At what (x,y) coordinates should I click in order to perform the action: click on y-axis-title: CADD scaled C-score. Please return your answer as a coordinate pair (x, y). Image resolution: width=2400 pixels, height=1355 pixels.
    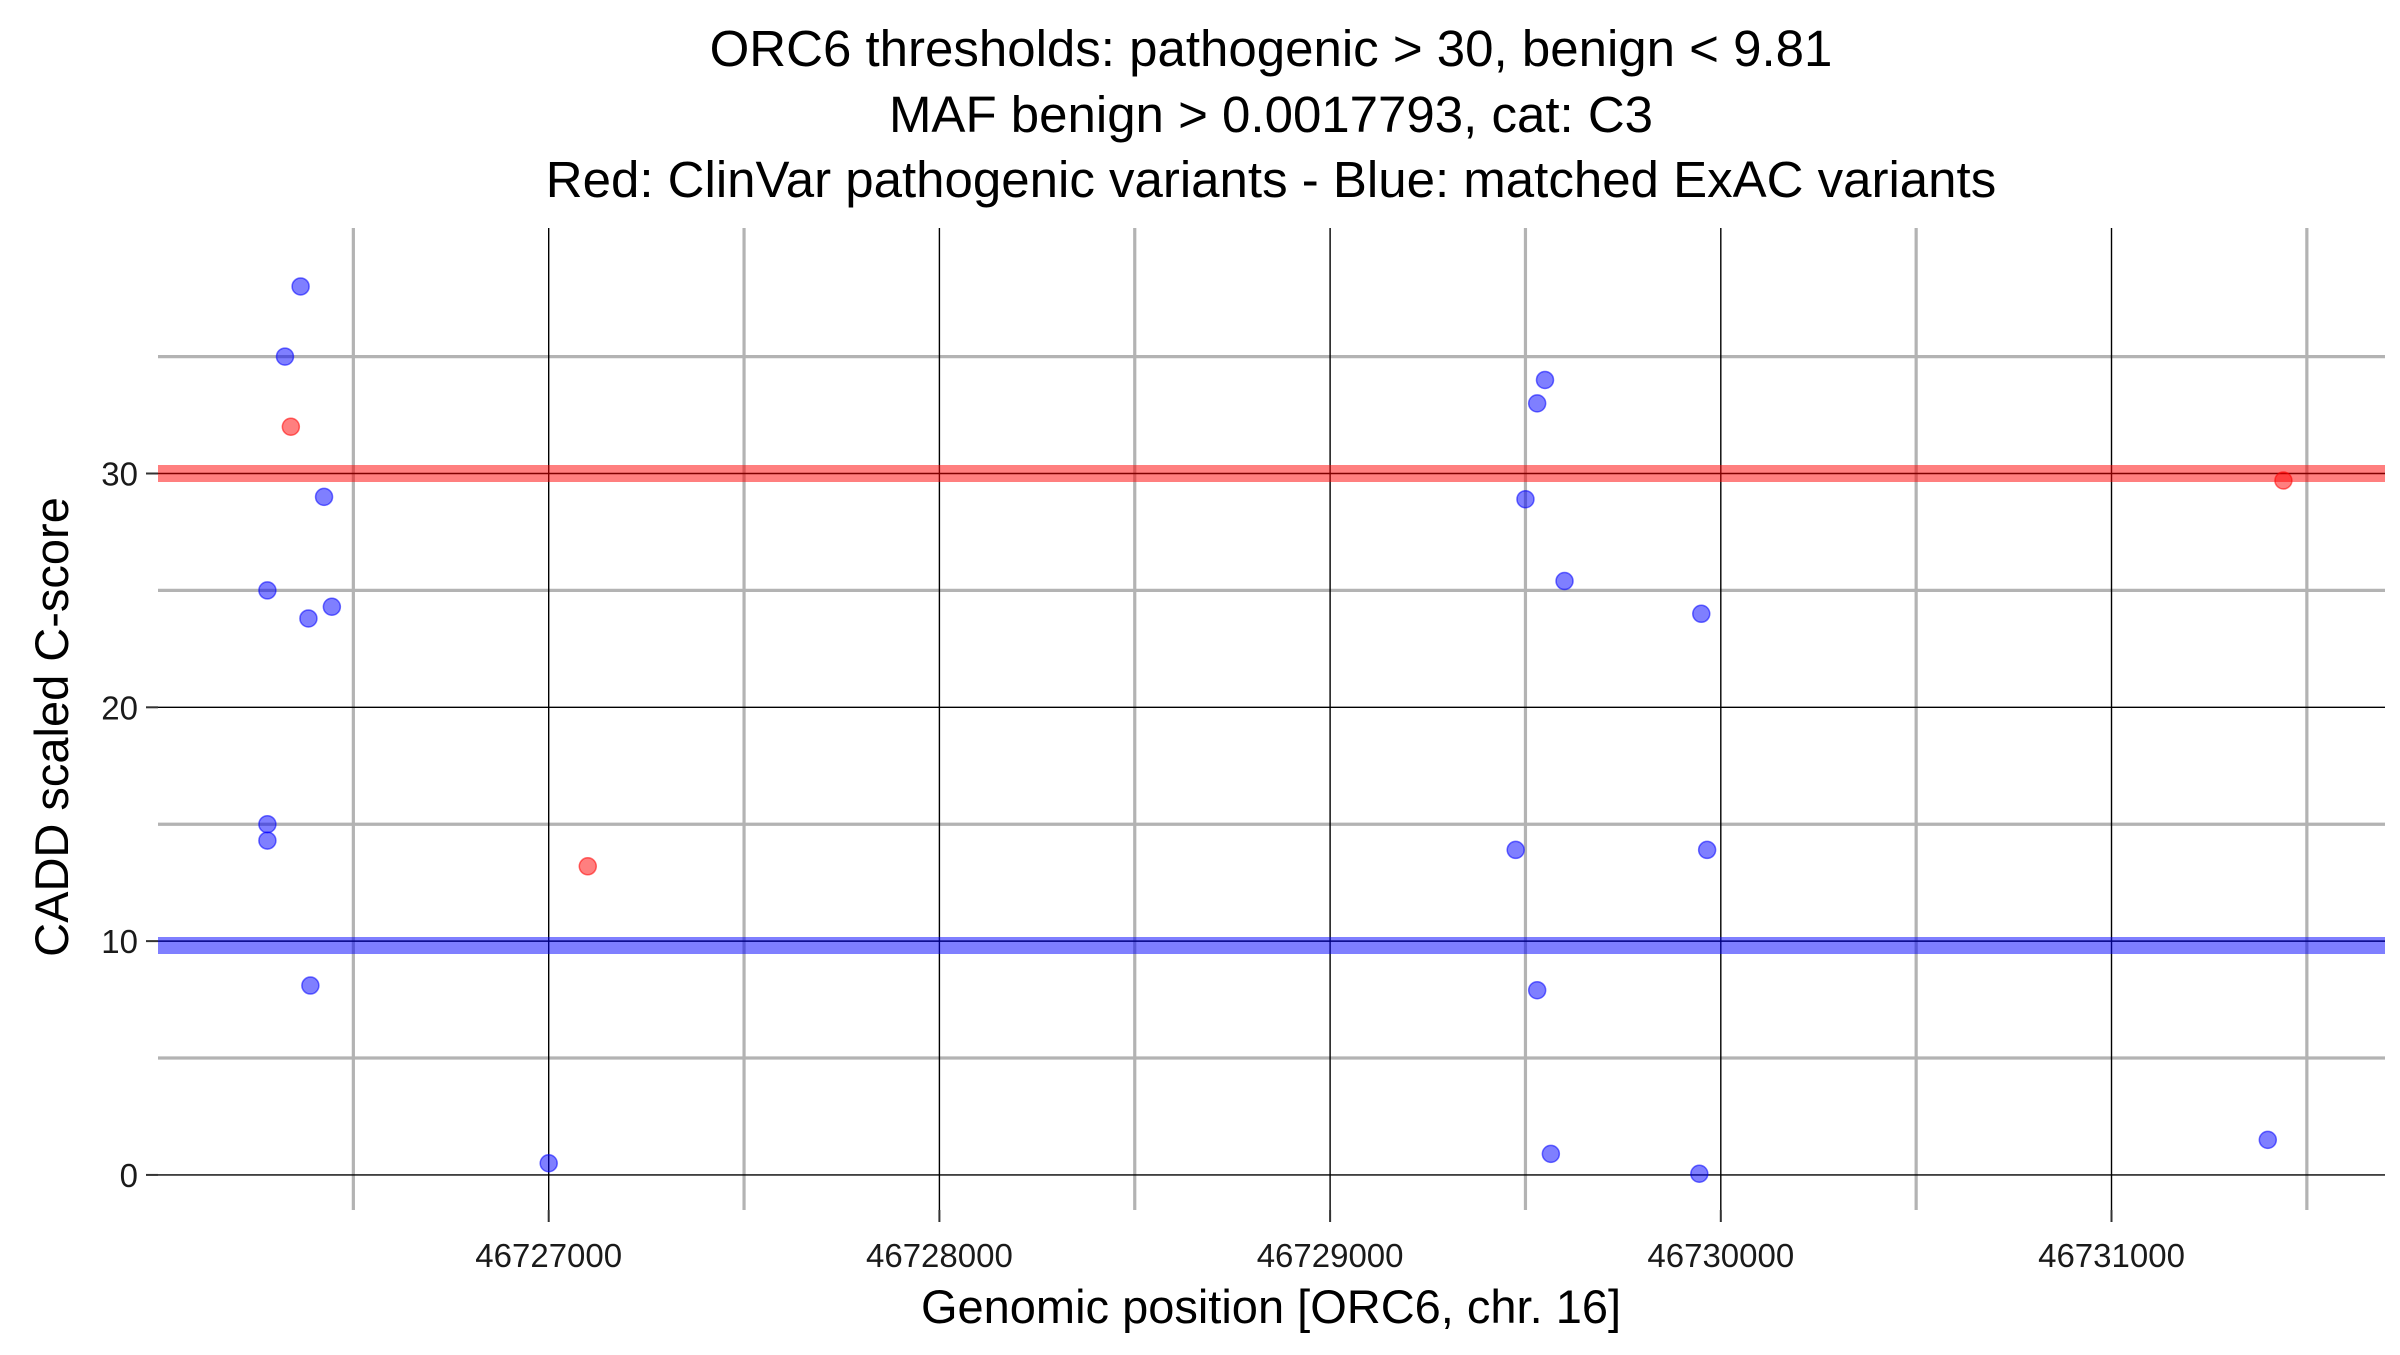
    Looking at the image, I should click on (51, 727).